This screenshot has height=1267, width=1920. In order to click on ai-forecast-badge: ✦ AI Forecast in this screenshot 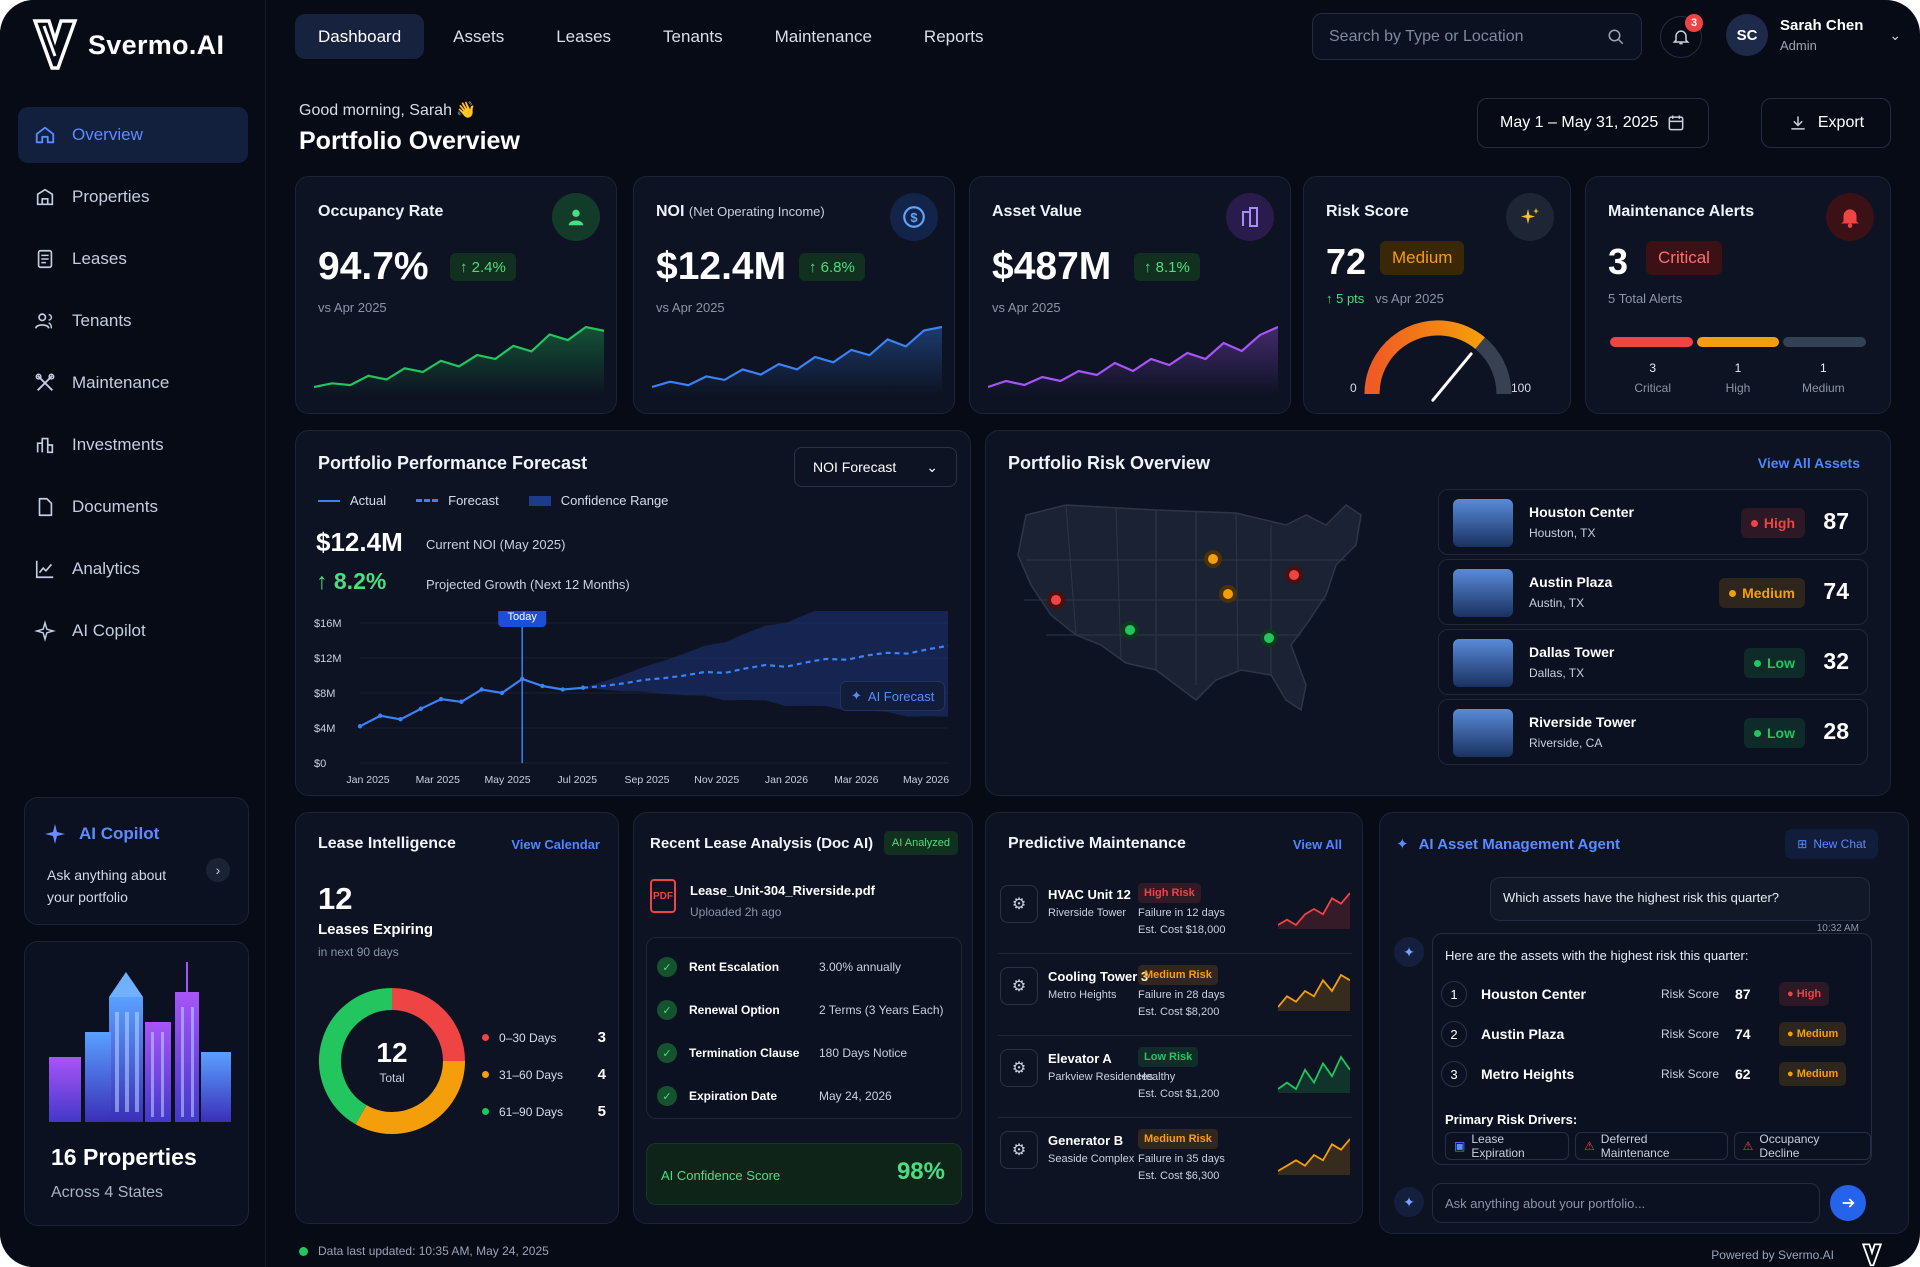, I will do `click(893, 696)`.